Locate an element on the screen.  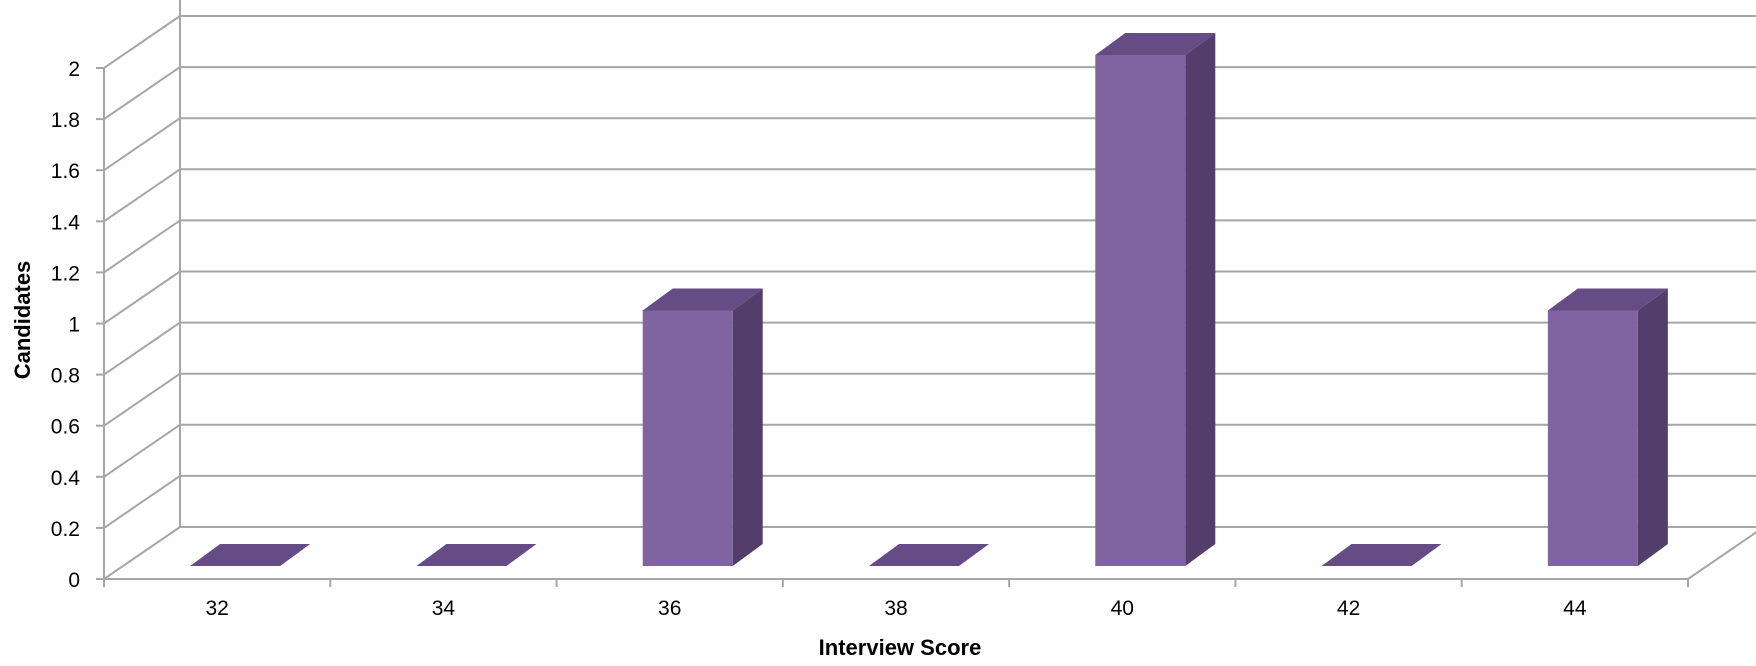
y-tick-label: 1.2 is located at coordinates (65, 273).